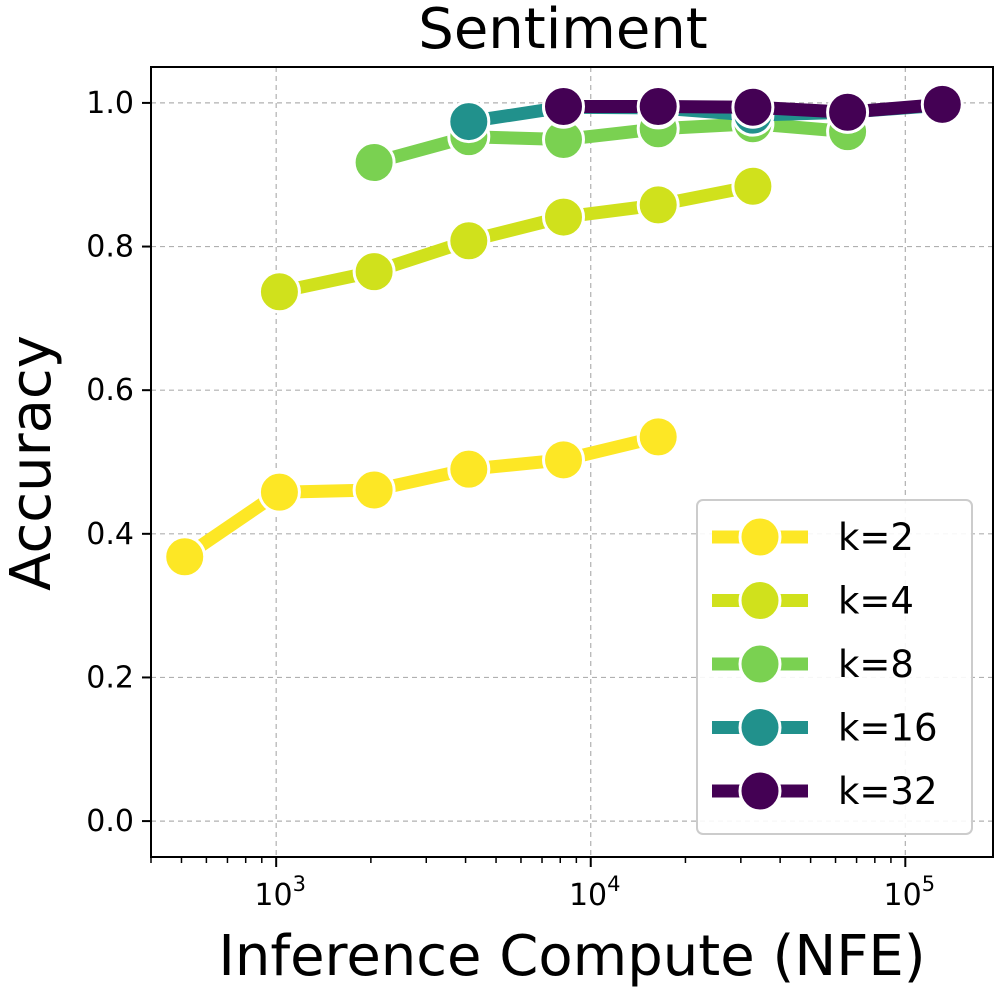 This screenshot has height=989, width=996. I want to click on legend-label: k=32, so click(888, 791).